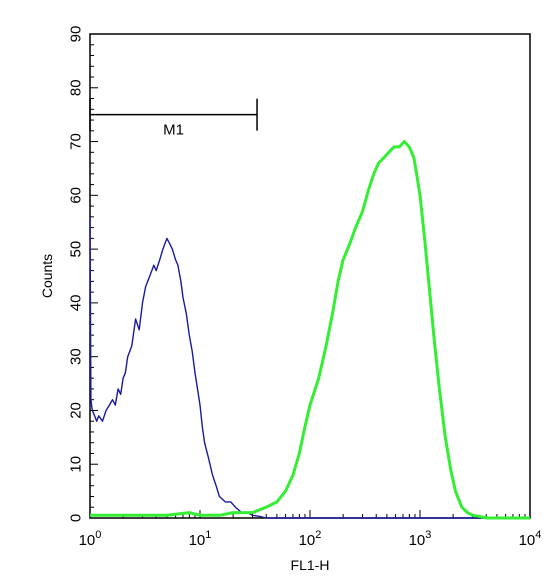 The height and width of the screenshot is (580, 557). Describe the element at coordinates (82, 274) in the screenshot. I see `y-axis-ticks: 0 10 20 30 40 50 60 70 80 90` at that location.